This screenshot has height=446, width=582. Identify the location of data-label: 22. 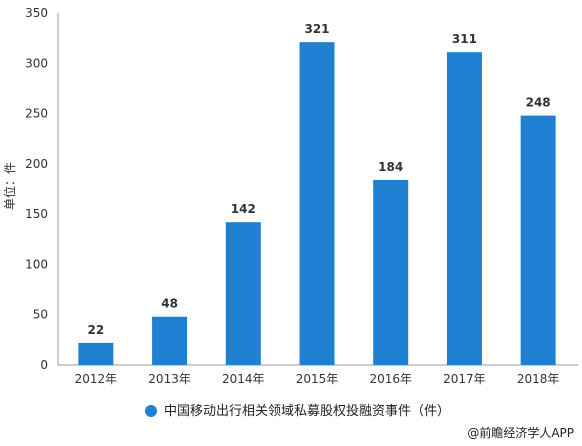
(96, 330).